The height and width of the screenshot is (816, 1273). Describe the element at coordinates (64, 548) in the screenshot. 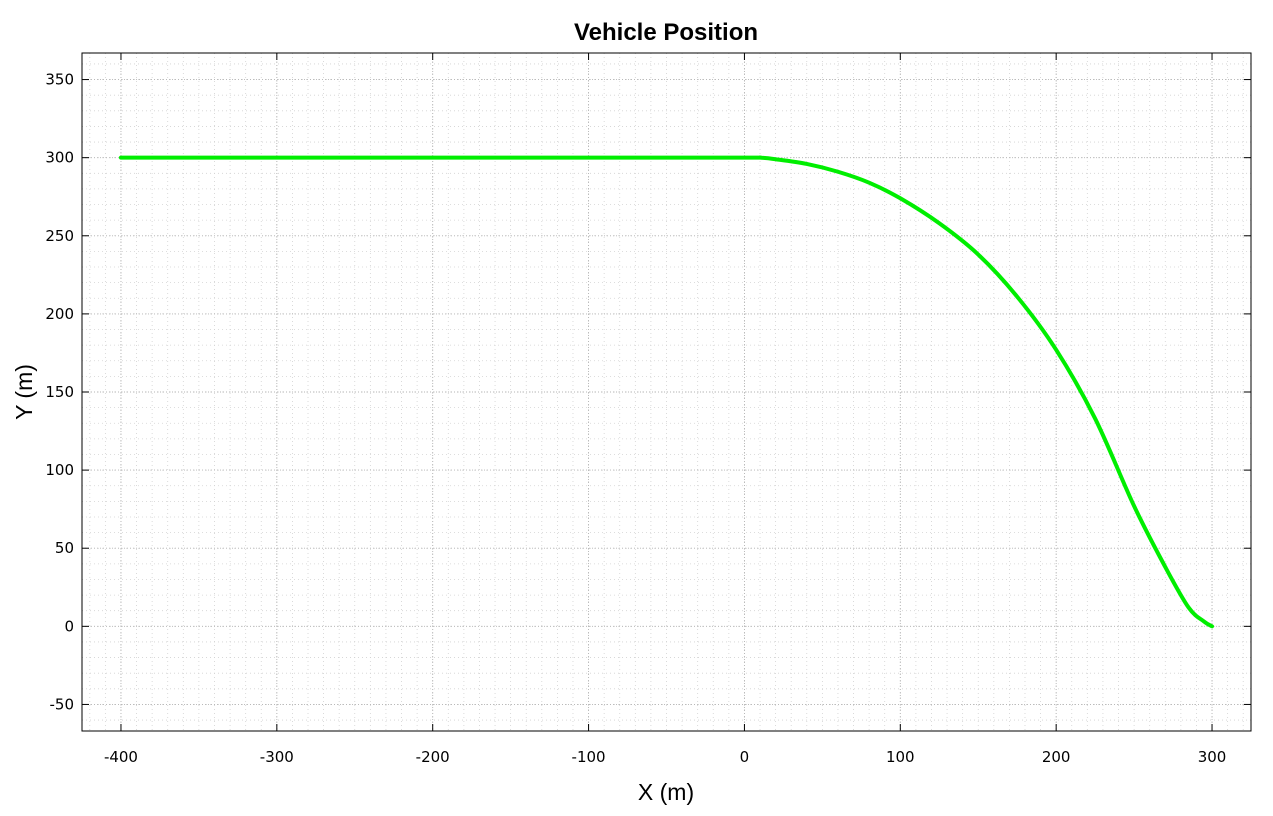

I see `y-tick-label: 50` at that location.